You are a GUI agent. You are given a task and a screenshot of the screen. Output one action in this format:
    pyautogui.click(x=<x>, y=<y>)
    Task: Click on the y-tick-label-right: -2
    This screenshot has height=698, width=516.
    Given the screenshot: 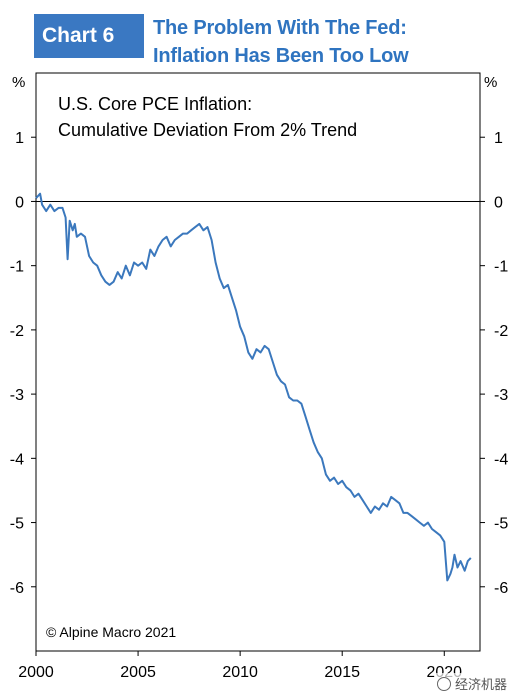 What is the action you would take?
    pyautogui.click(x=501, y=331)
    